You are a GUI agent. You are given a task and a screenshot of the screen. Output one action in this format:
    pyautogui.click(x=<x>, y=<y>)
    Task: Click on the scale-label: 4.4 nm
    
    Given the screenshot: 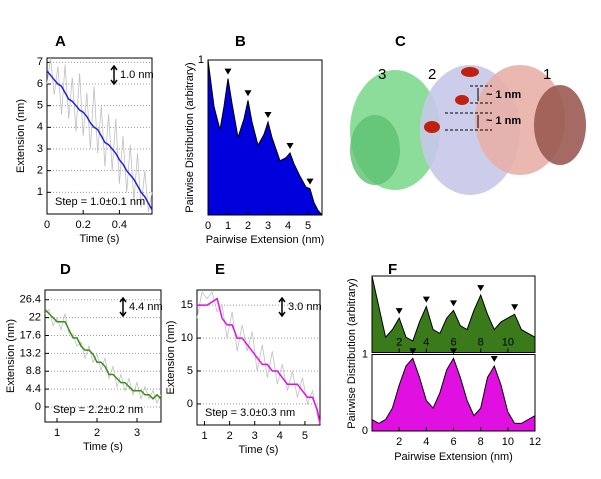 What is the action you would take?
    pyautogui.click(x=146, y=307)
    